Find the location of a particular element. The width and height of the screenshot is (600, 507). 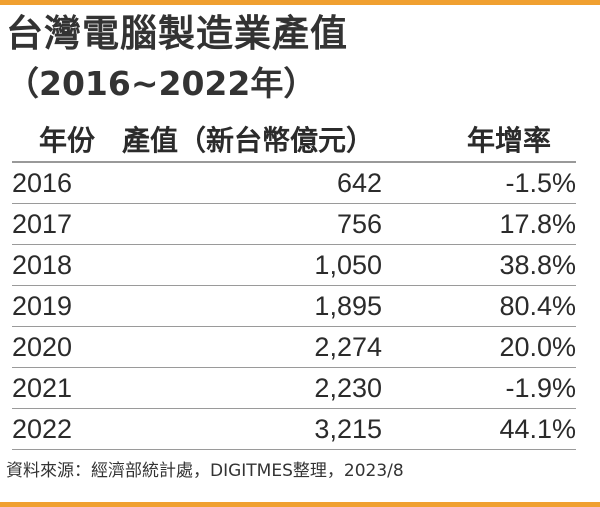

table-row: 2017 756 17.8% is located at coordinates (294, 224).